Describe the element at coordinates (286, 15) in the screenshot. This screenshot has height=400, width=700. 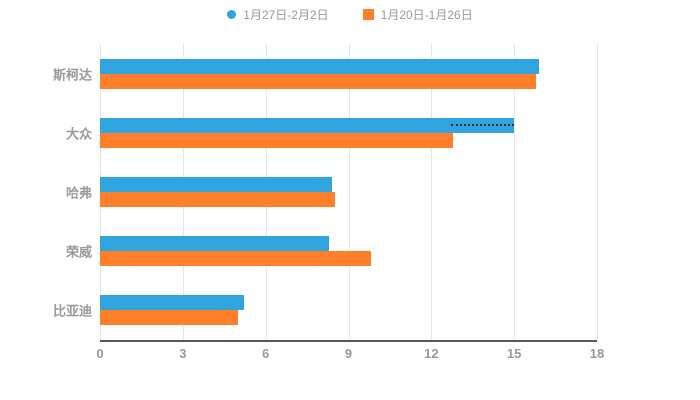
I see `legend-label: 1月27日-2月2日` at that location.